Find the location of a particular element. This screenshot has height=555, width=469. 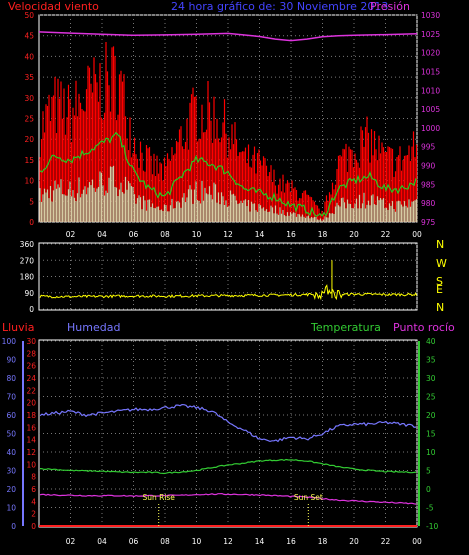

wind-x-tick-label: 10 is located at coordinates (197, 234).